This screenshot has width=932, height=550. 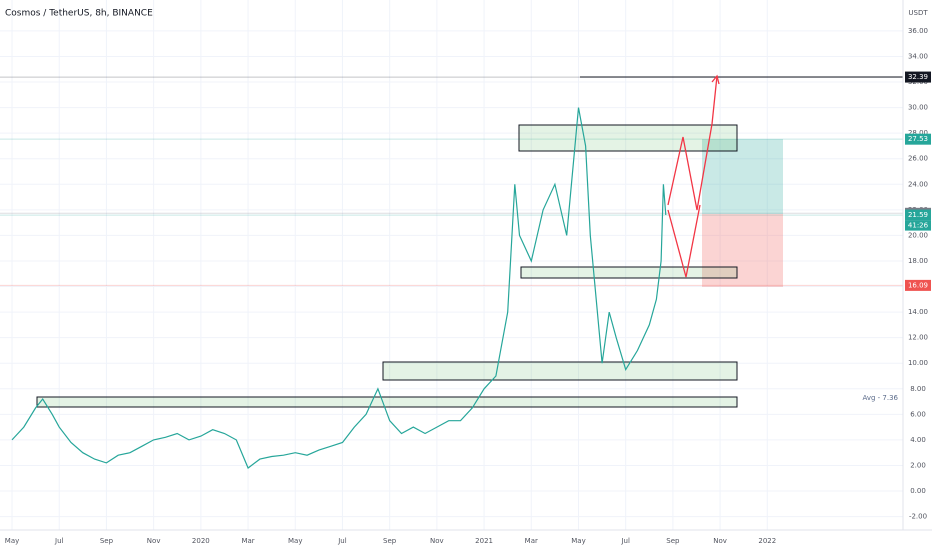 I want to click on x-tick-label: 2021, so click(x=484, y=541).